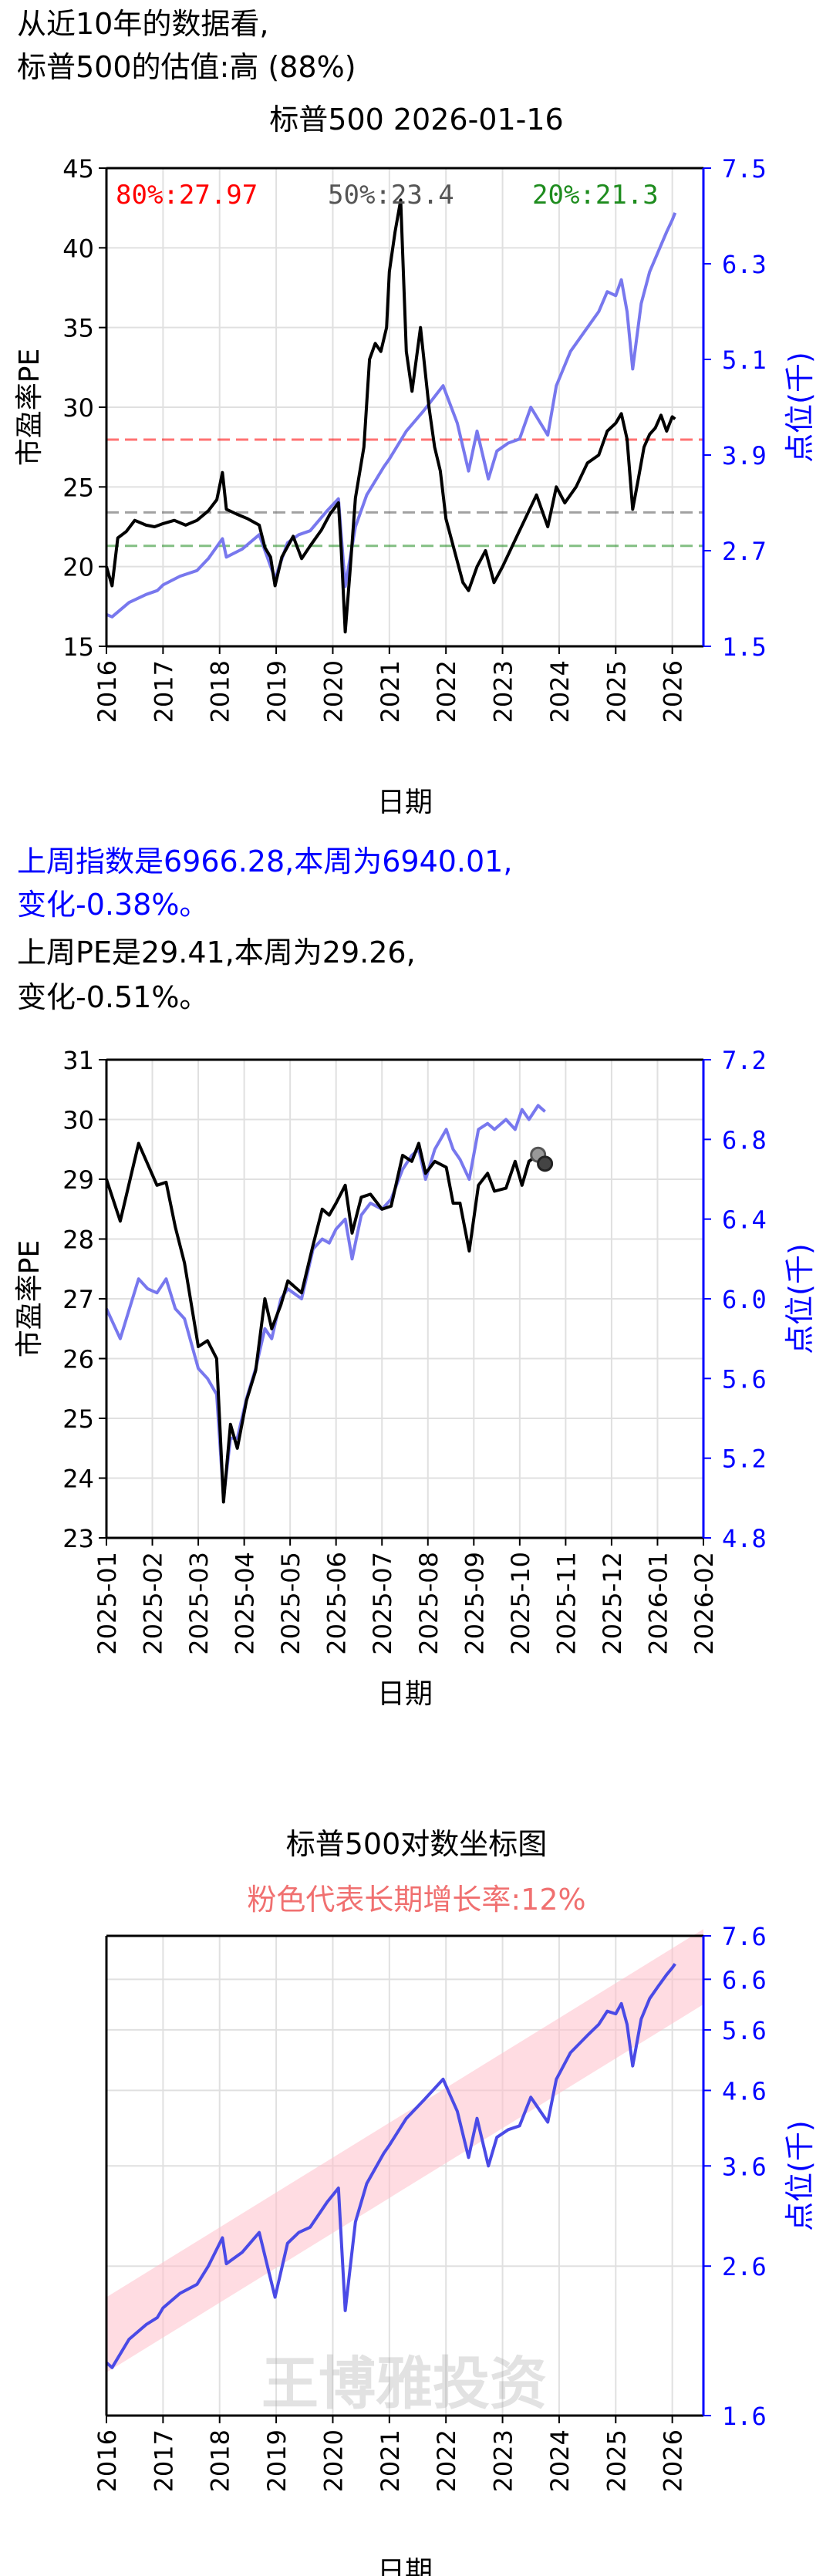 Image resolution: width=833 pixels, height=2576 pixels. I want to click on chart1-title: 标普500 2026-01-16, so click(416, 120).